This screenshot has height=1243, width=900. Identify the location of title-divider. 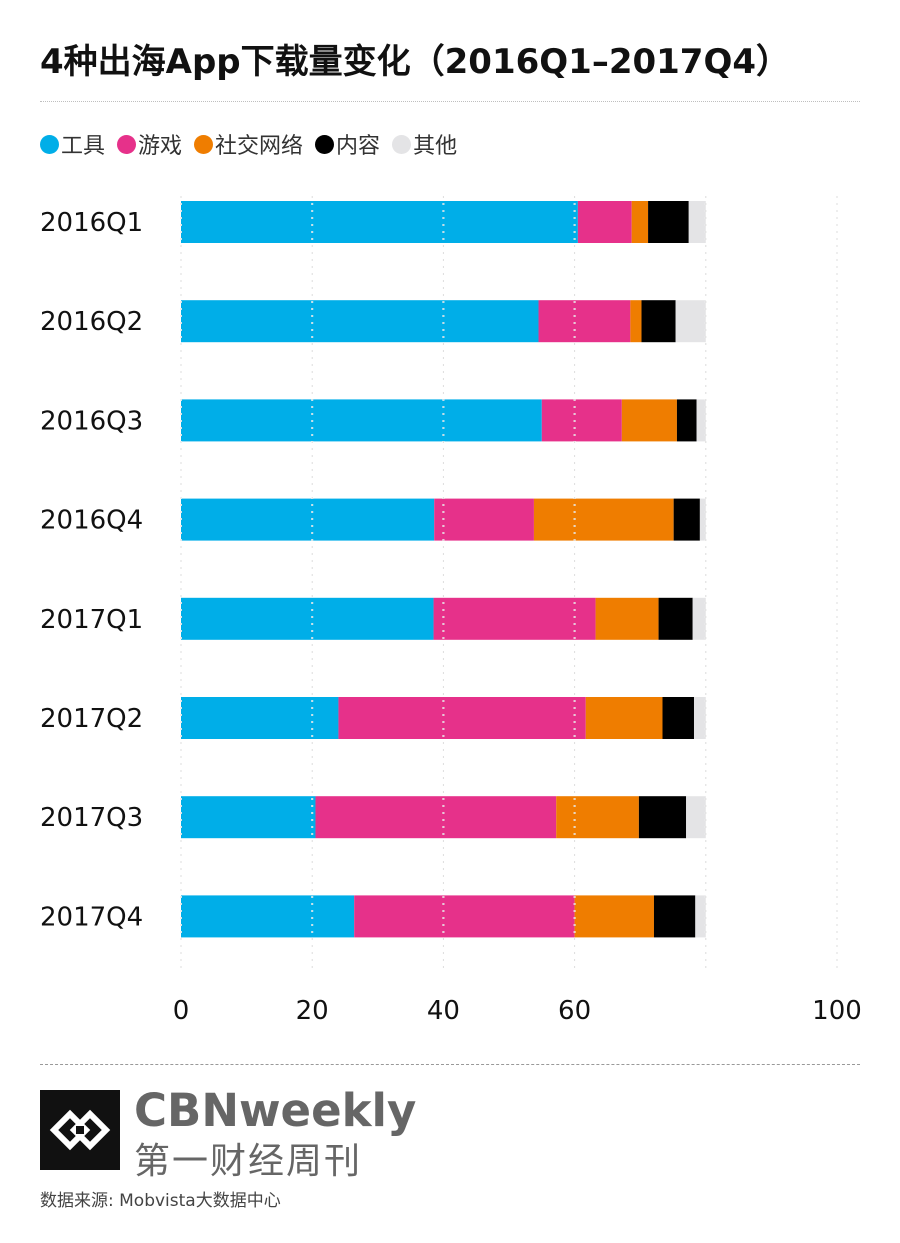
(450, 101).